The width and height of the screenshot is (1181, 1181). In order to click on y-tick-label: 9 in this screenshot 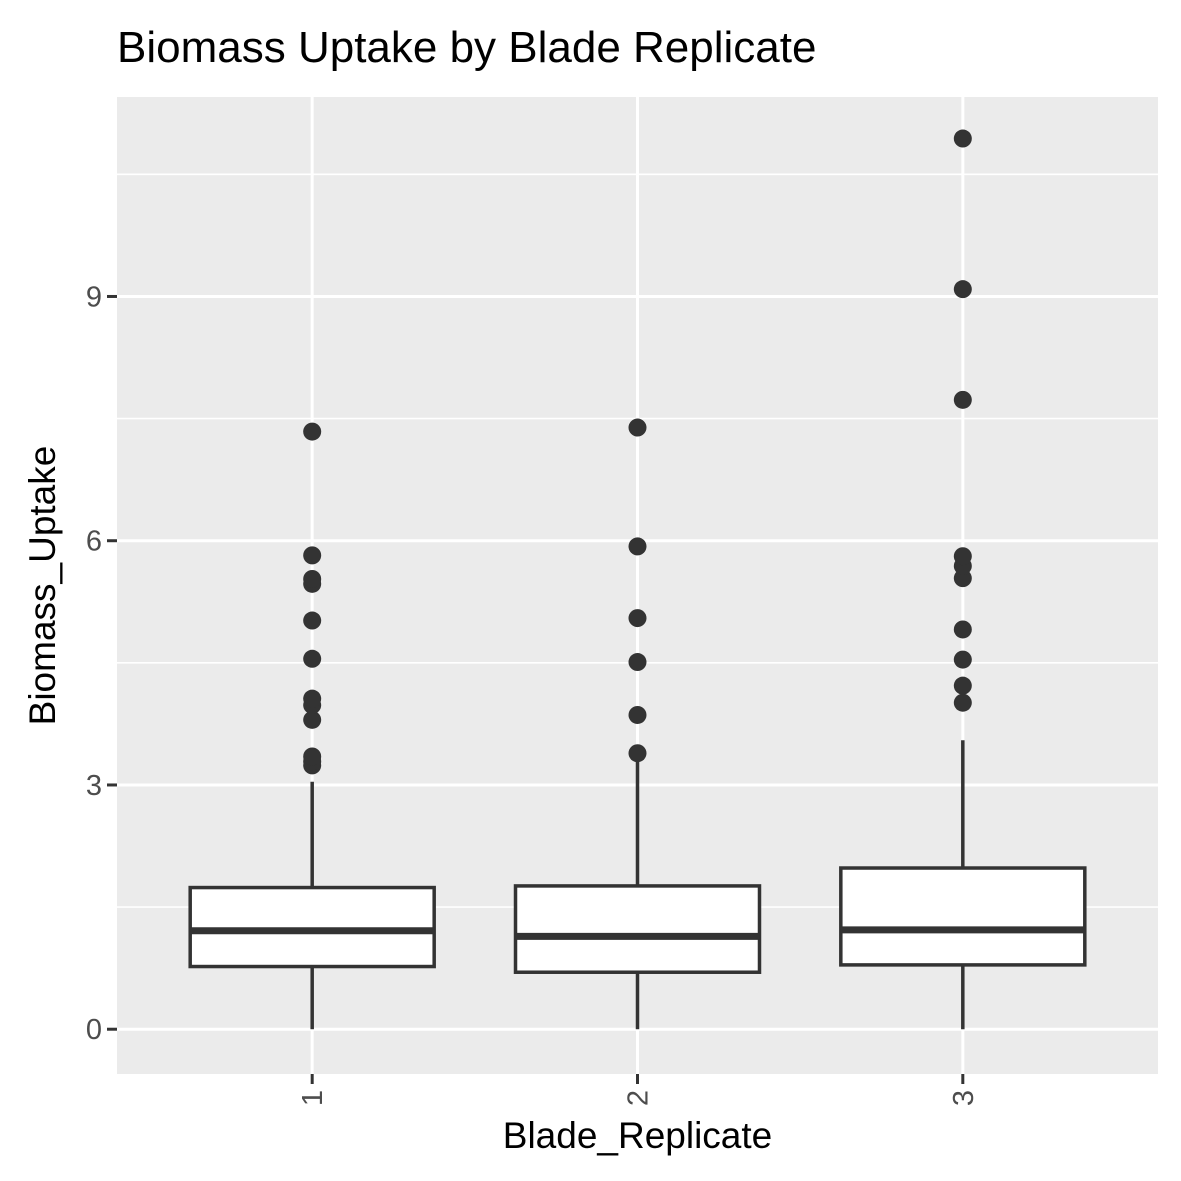, I will do `click(94, 297)`.